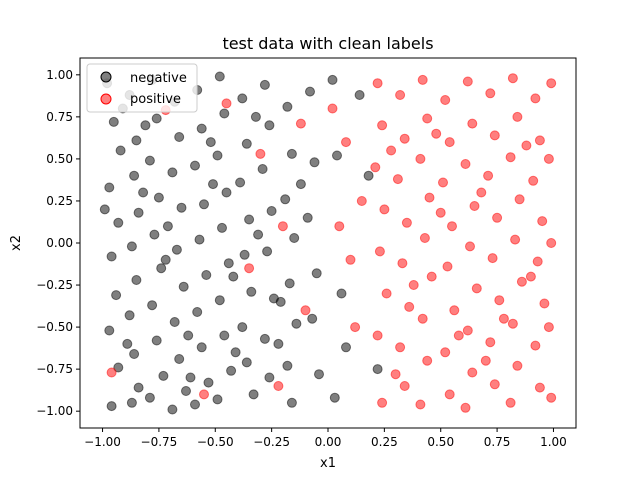 This screenshot has height=480, width=640. Describe the element at coordinates (102, 442) in the screenshot. I see `x-tick-label-0: −1.00` at that location.